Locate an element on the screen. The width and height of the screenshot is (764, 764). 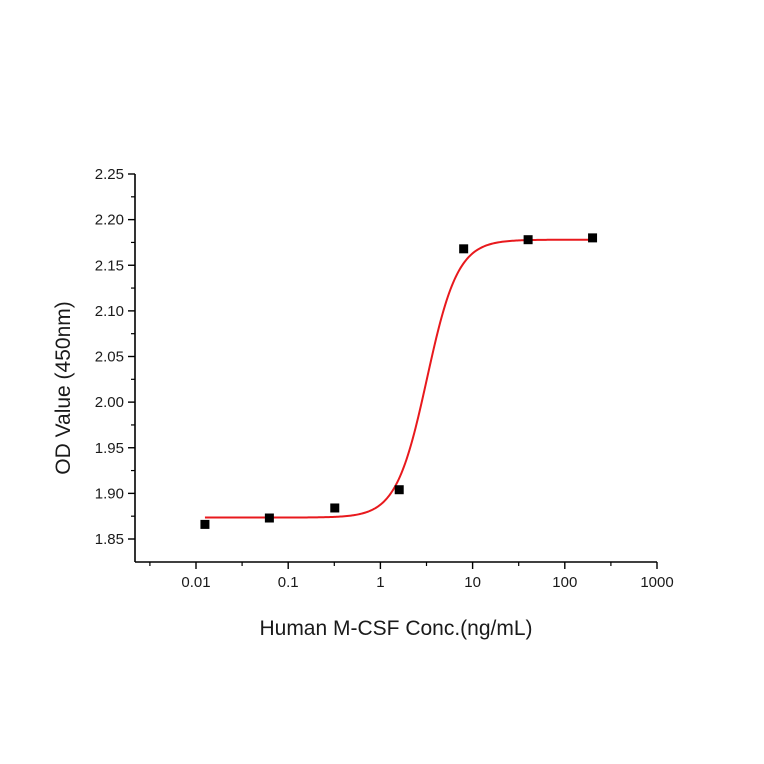
x-axis: 0.01 0.1 1 10 100 1000 is located at coordinates (404, 576).